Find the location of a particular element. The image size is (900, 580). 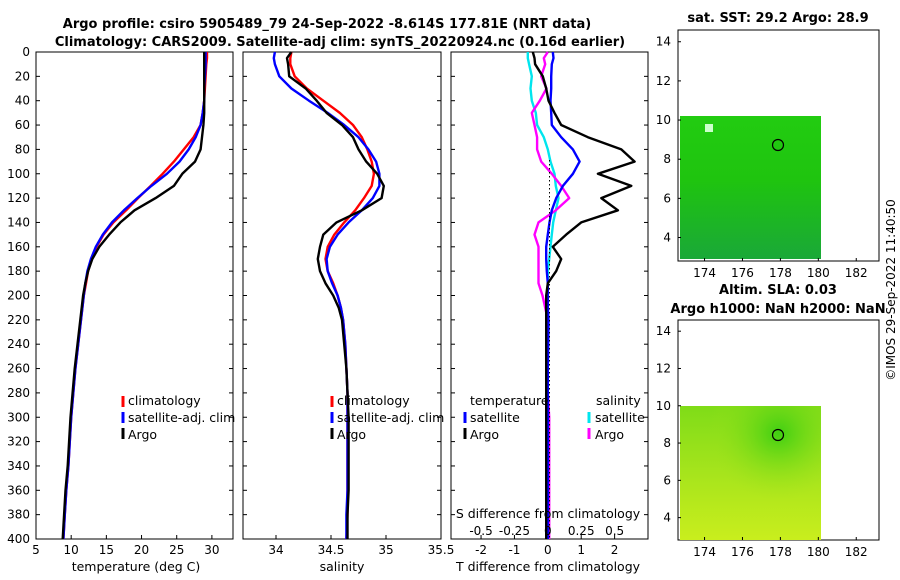

sst-hot-pixel is located at coordinates (709, 128).